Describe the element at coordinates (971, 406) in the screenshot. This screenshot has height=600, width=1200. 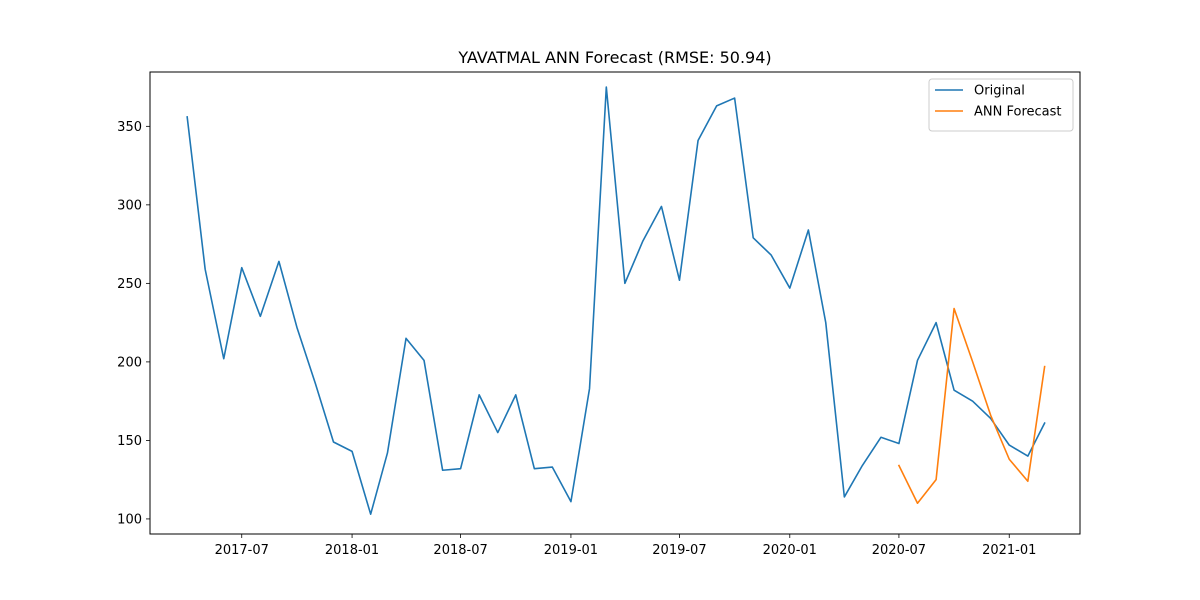
I see `series-line-ann-forecast` at that location.